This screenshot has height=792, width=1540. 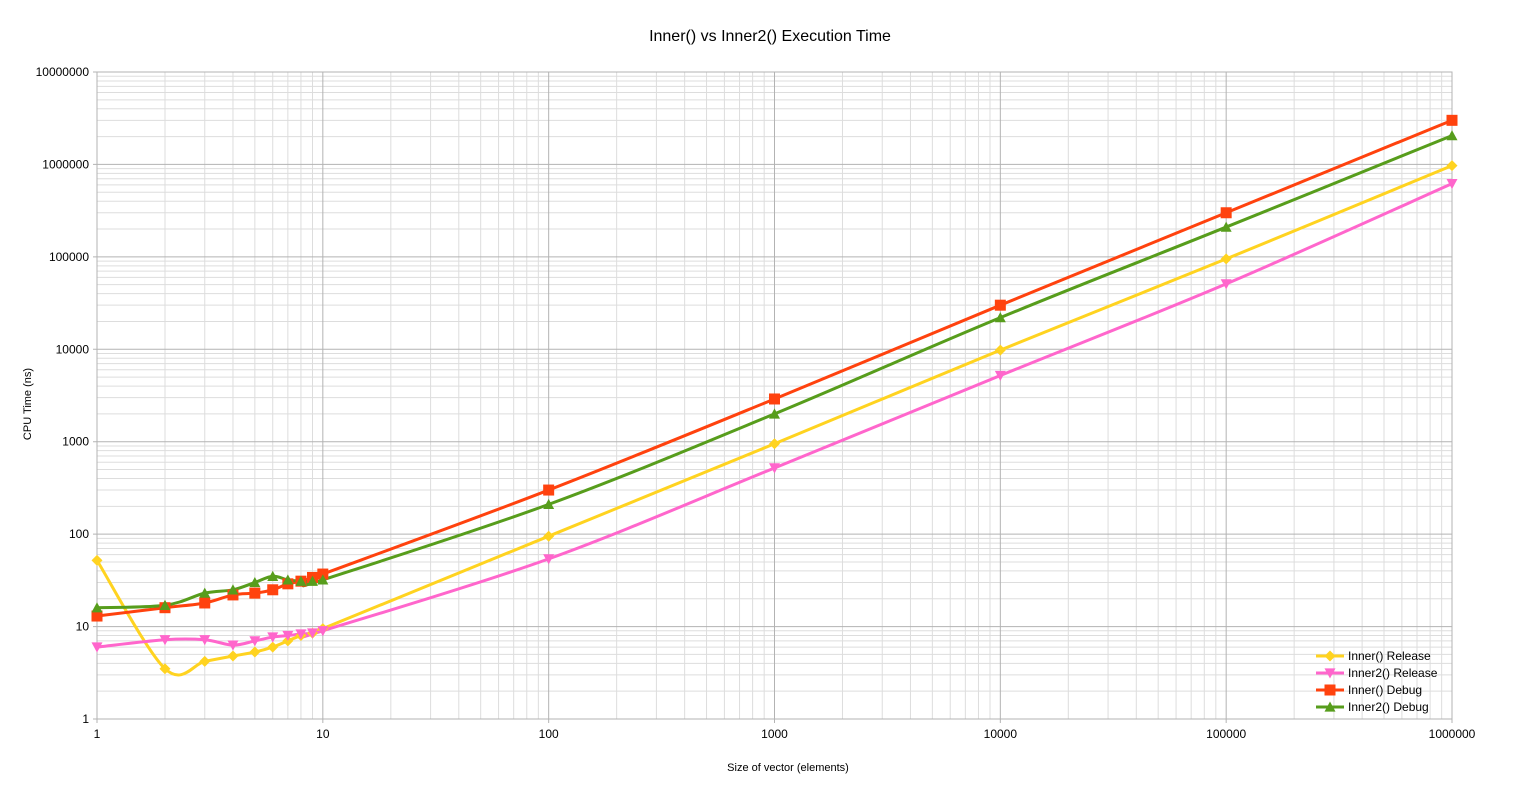 What do you see at coordinates (1452, 734) in the screenshot?
I see `x-tick-label: 1000000` at bounding box center [1452, 734].